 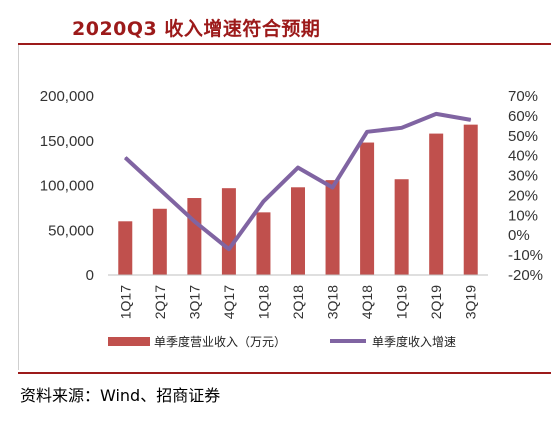 I want to click on left-tick-label: 150,000, so click(x=67, y=141).